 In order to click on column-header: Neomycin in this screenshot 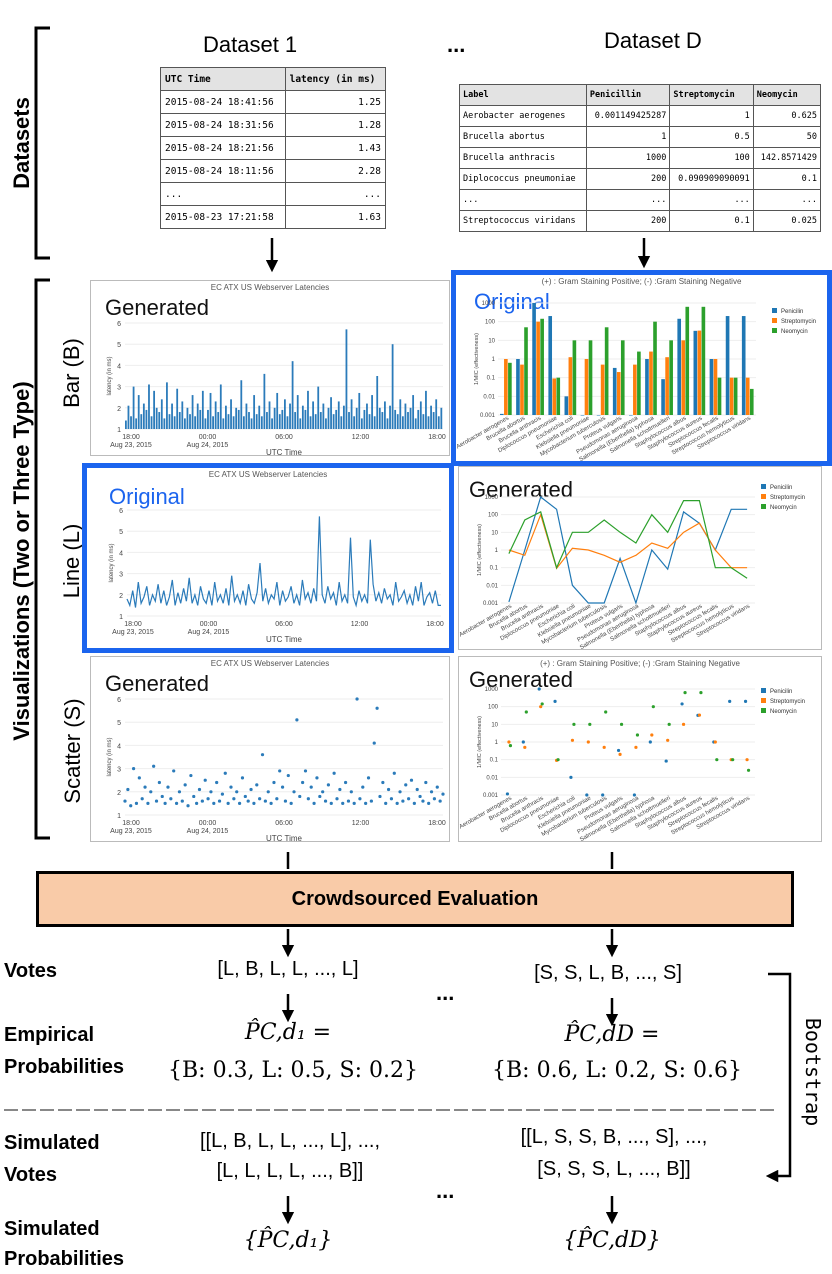, I will do `click(787, 95)`.